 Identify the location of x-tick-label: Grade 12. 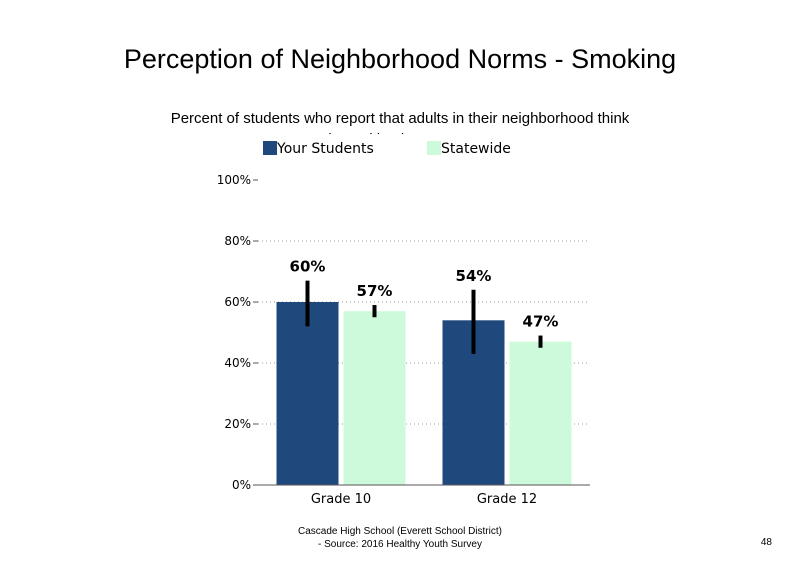
(507, 499).